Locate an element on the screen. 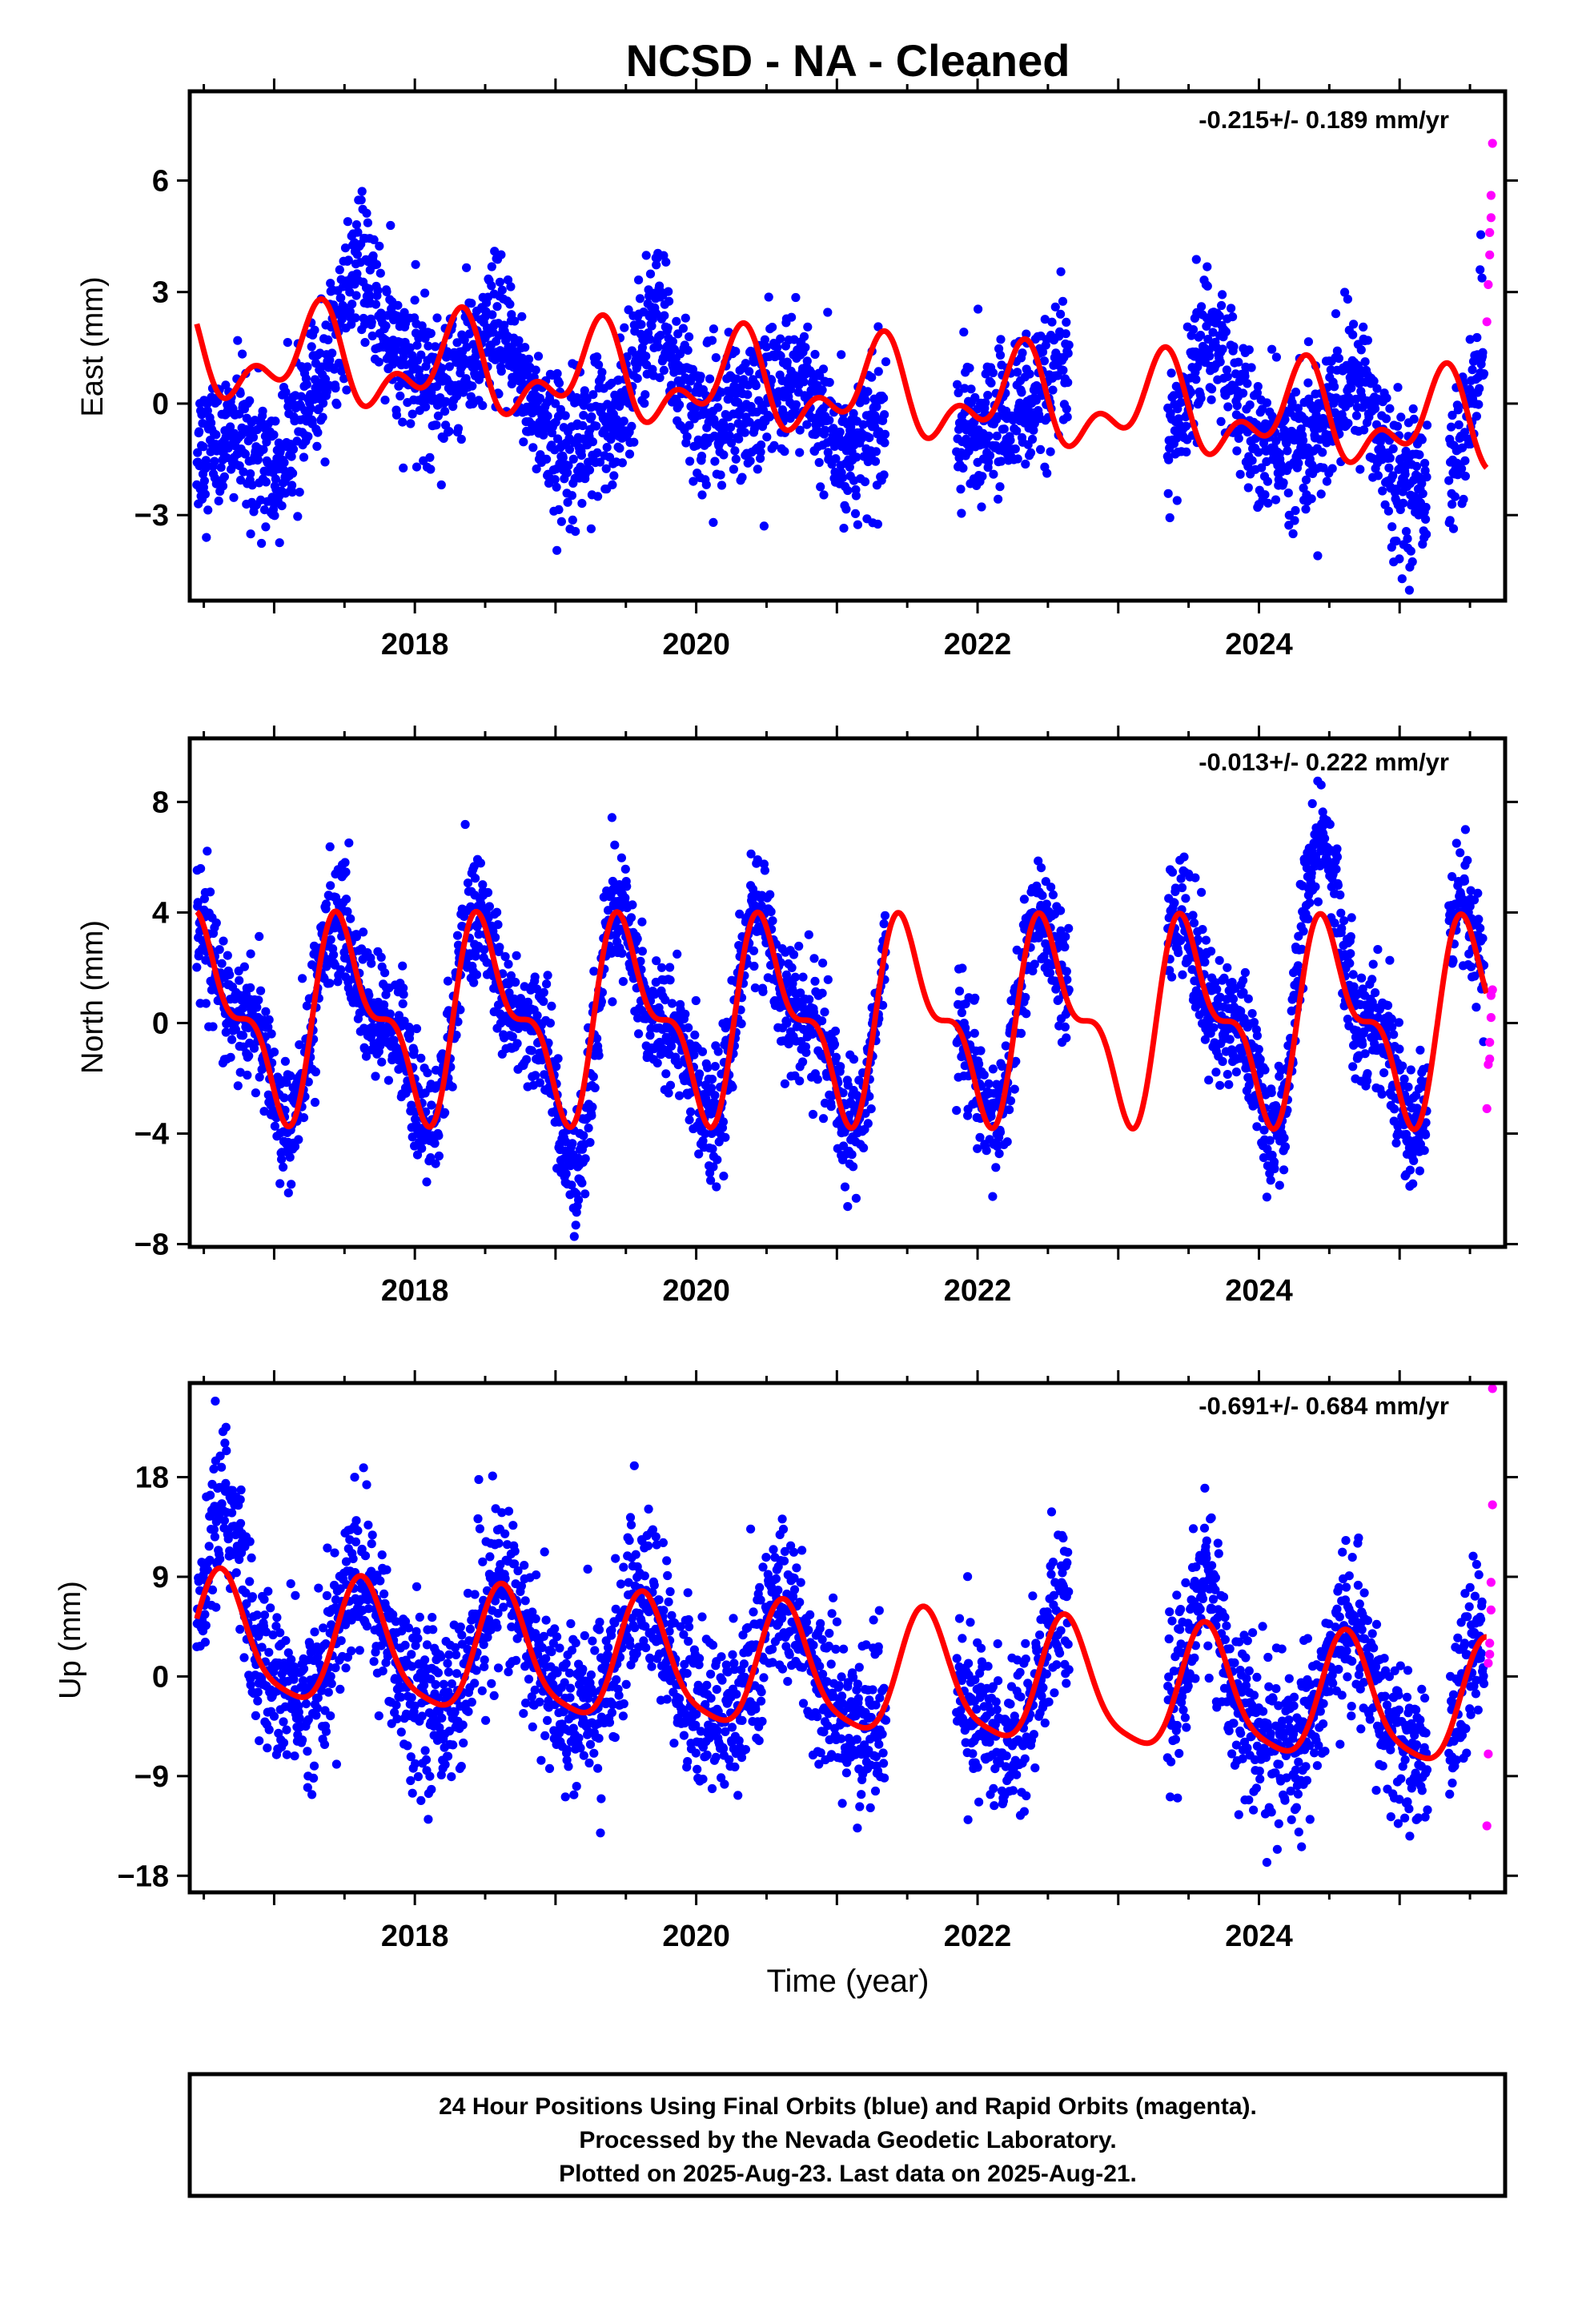 This screenshot has width=1582, height=2324. north-axis-label: North (mm) is located at coordinates (93, 997).